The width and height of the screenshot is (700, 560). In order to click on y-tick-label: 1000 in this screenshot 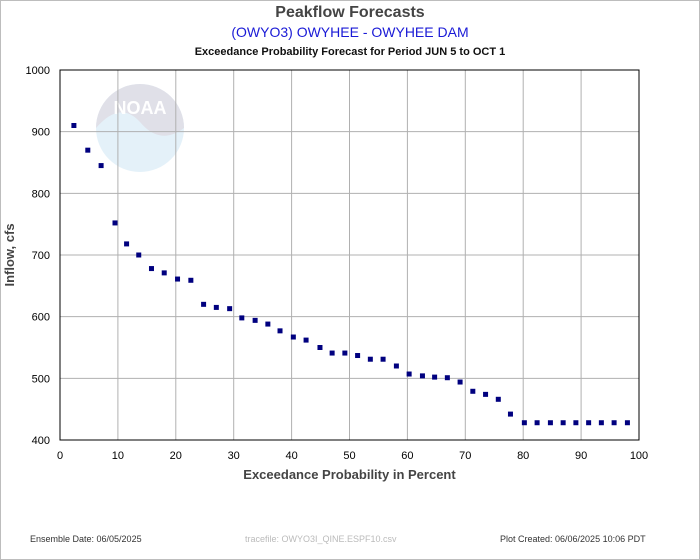, I will do `click(38, 71)`.